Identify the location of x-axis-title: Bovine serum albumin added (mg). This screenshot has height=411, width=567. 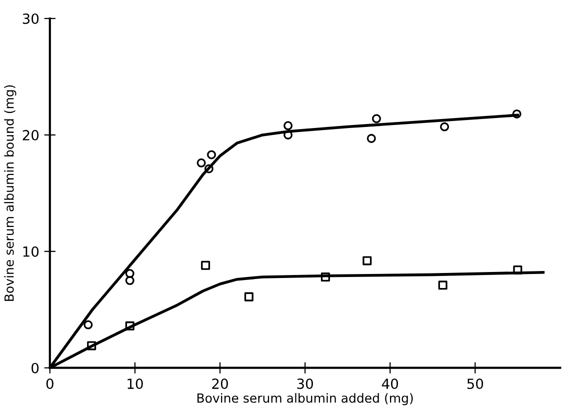
(305, 399).